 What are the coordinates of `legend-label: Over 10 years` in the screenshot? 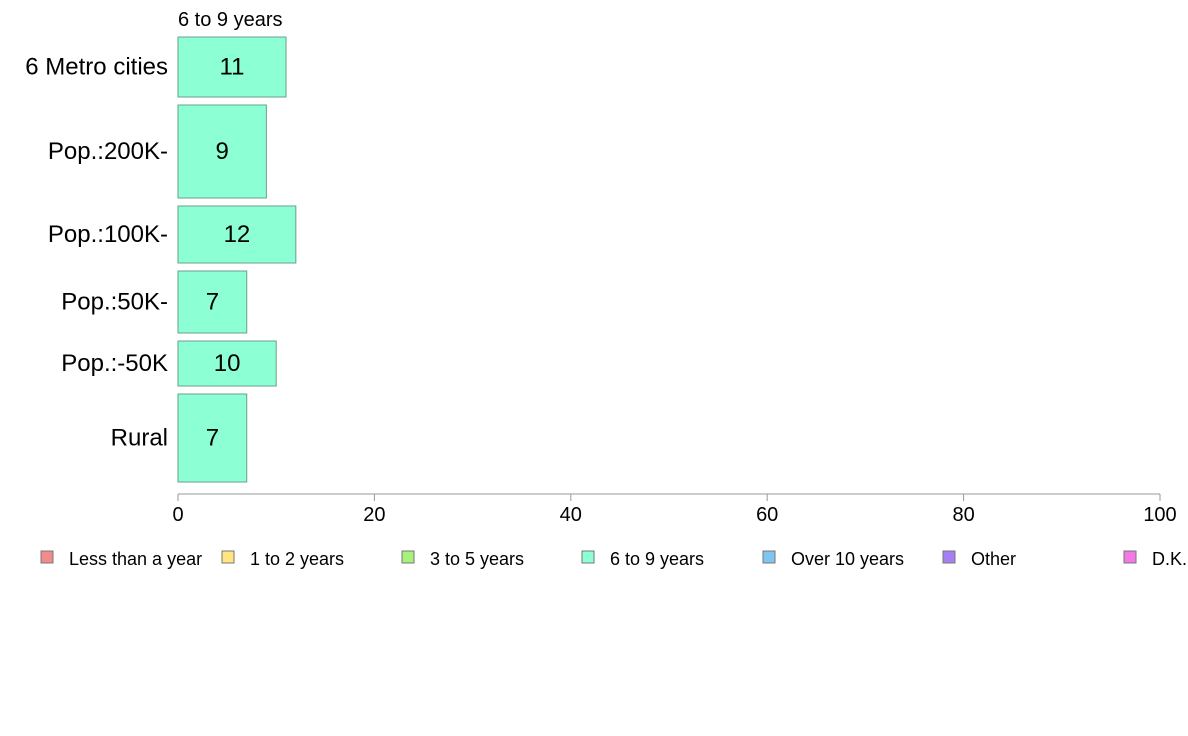 It's located at (847, 559).